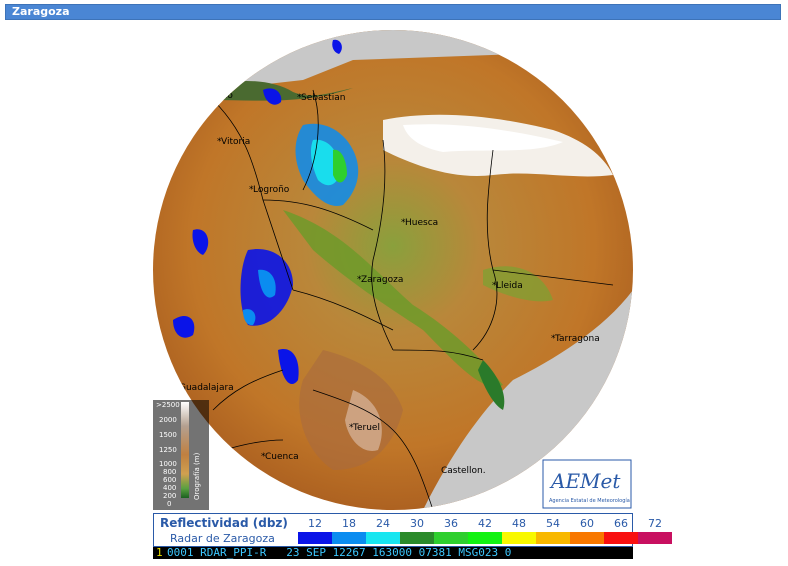 This screenshot has width=788, height=566. I want to click on aemet-logo: AEMet Agencia Estatal de Meteorología, so click(587, 484).